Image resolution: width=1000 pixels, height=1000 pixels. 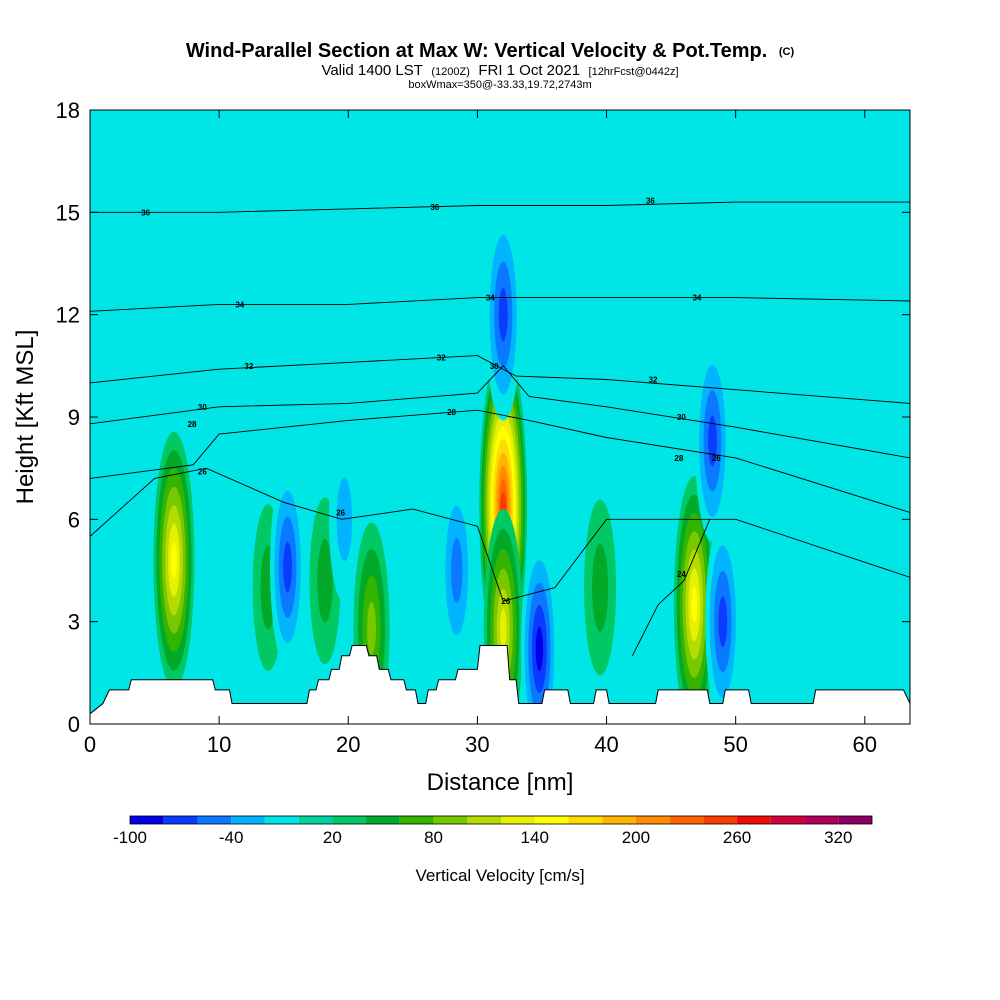 I want to click on x-tick-label: 20, so click(x=348, y=744).